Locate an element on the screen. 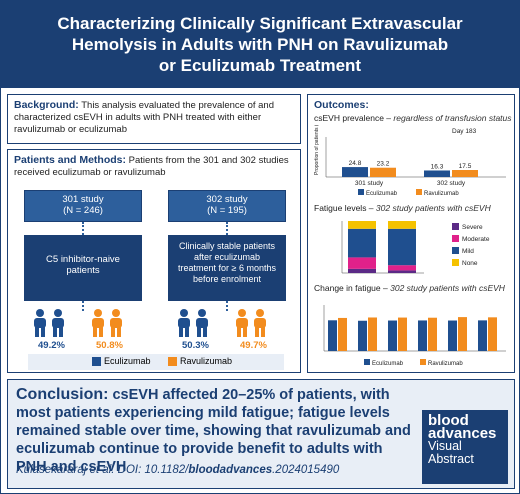 The height and width of the screenshot is (494, 520). change-bar-3-ravulizumab is located at coordinates (432, 334).